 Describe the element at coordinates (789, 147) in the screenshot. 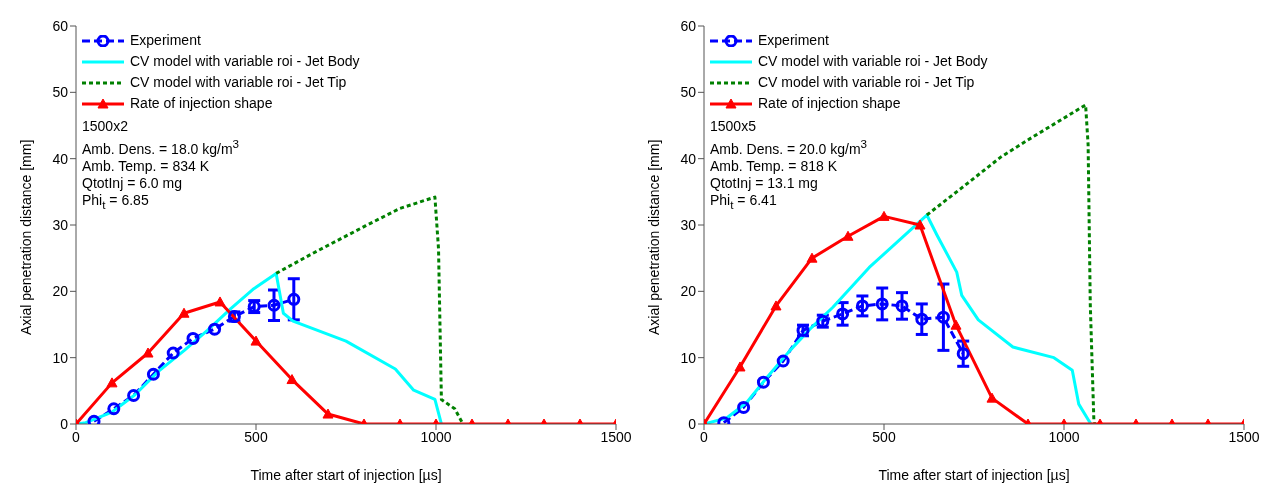

I see `annotation: Amb. Dens. = 20.0 kg/m$^{3}$` at that location.